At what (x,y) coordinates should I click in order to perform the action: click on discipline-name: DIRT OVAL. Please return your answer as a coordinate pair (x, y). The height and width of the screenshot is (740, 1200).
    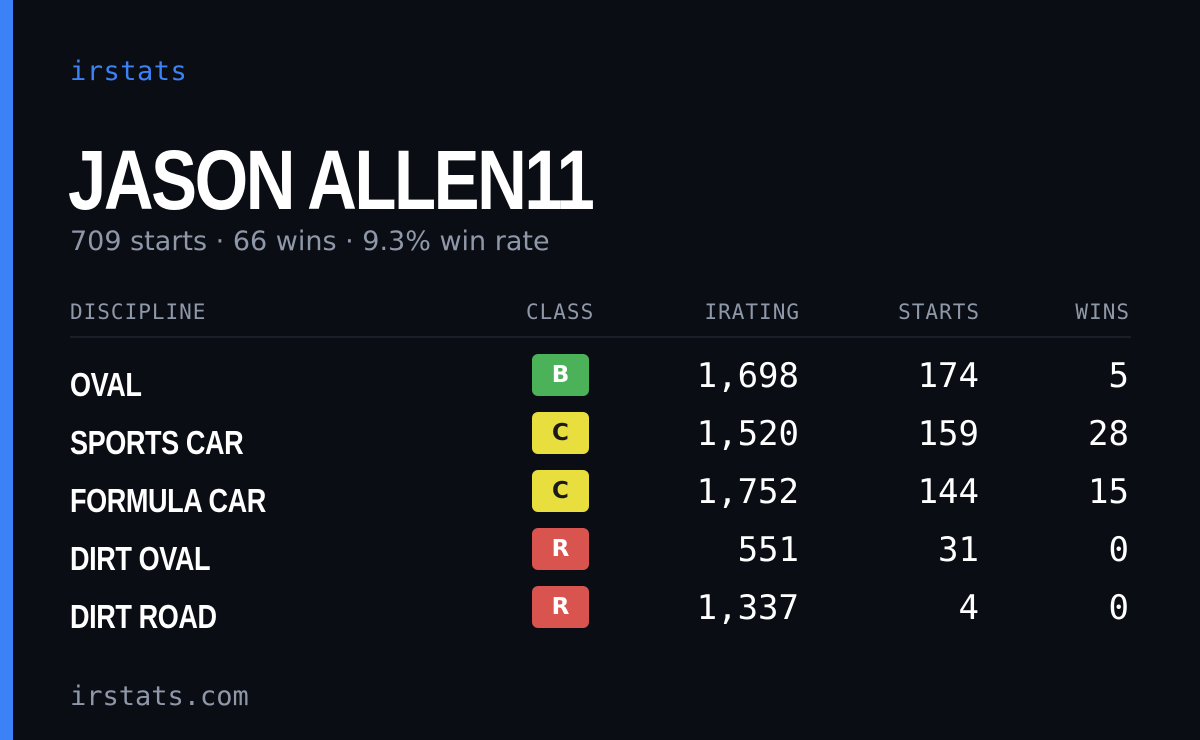
    Looking at the image, I should click on (140, 558).